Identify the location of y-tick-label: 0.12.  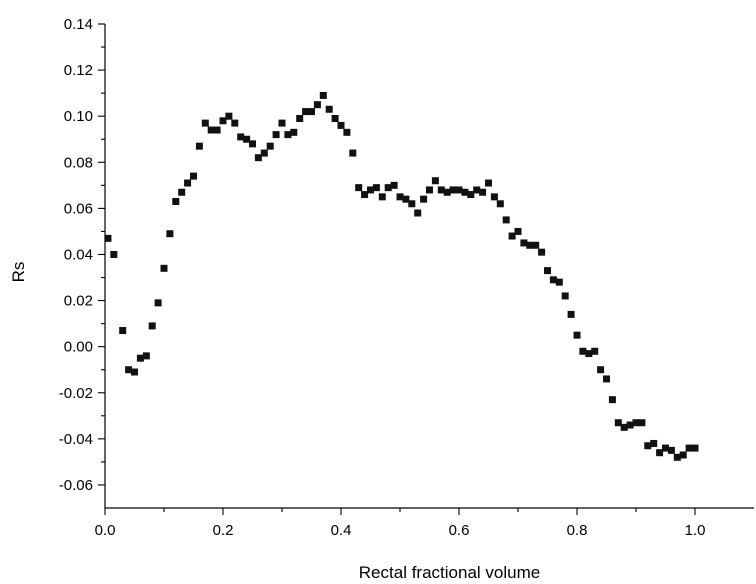
(78, 70).